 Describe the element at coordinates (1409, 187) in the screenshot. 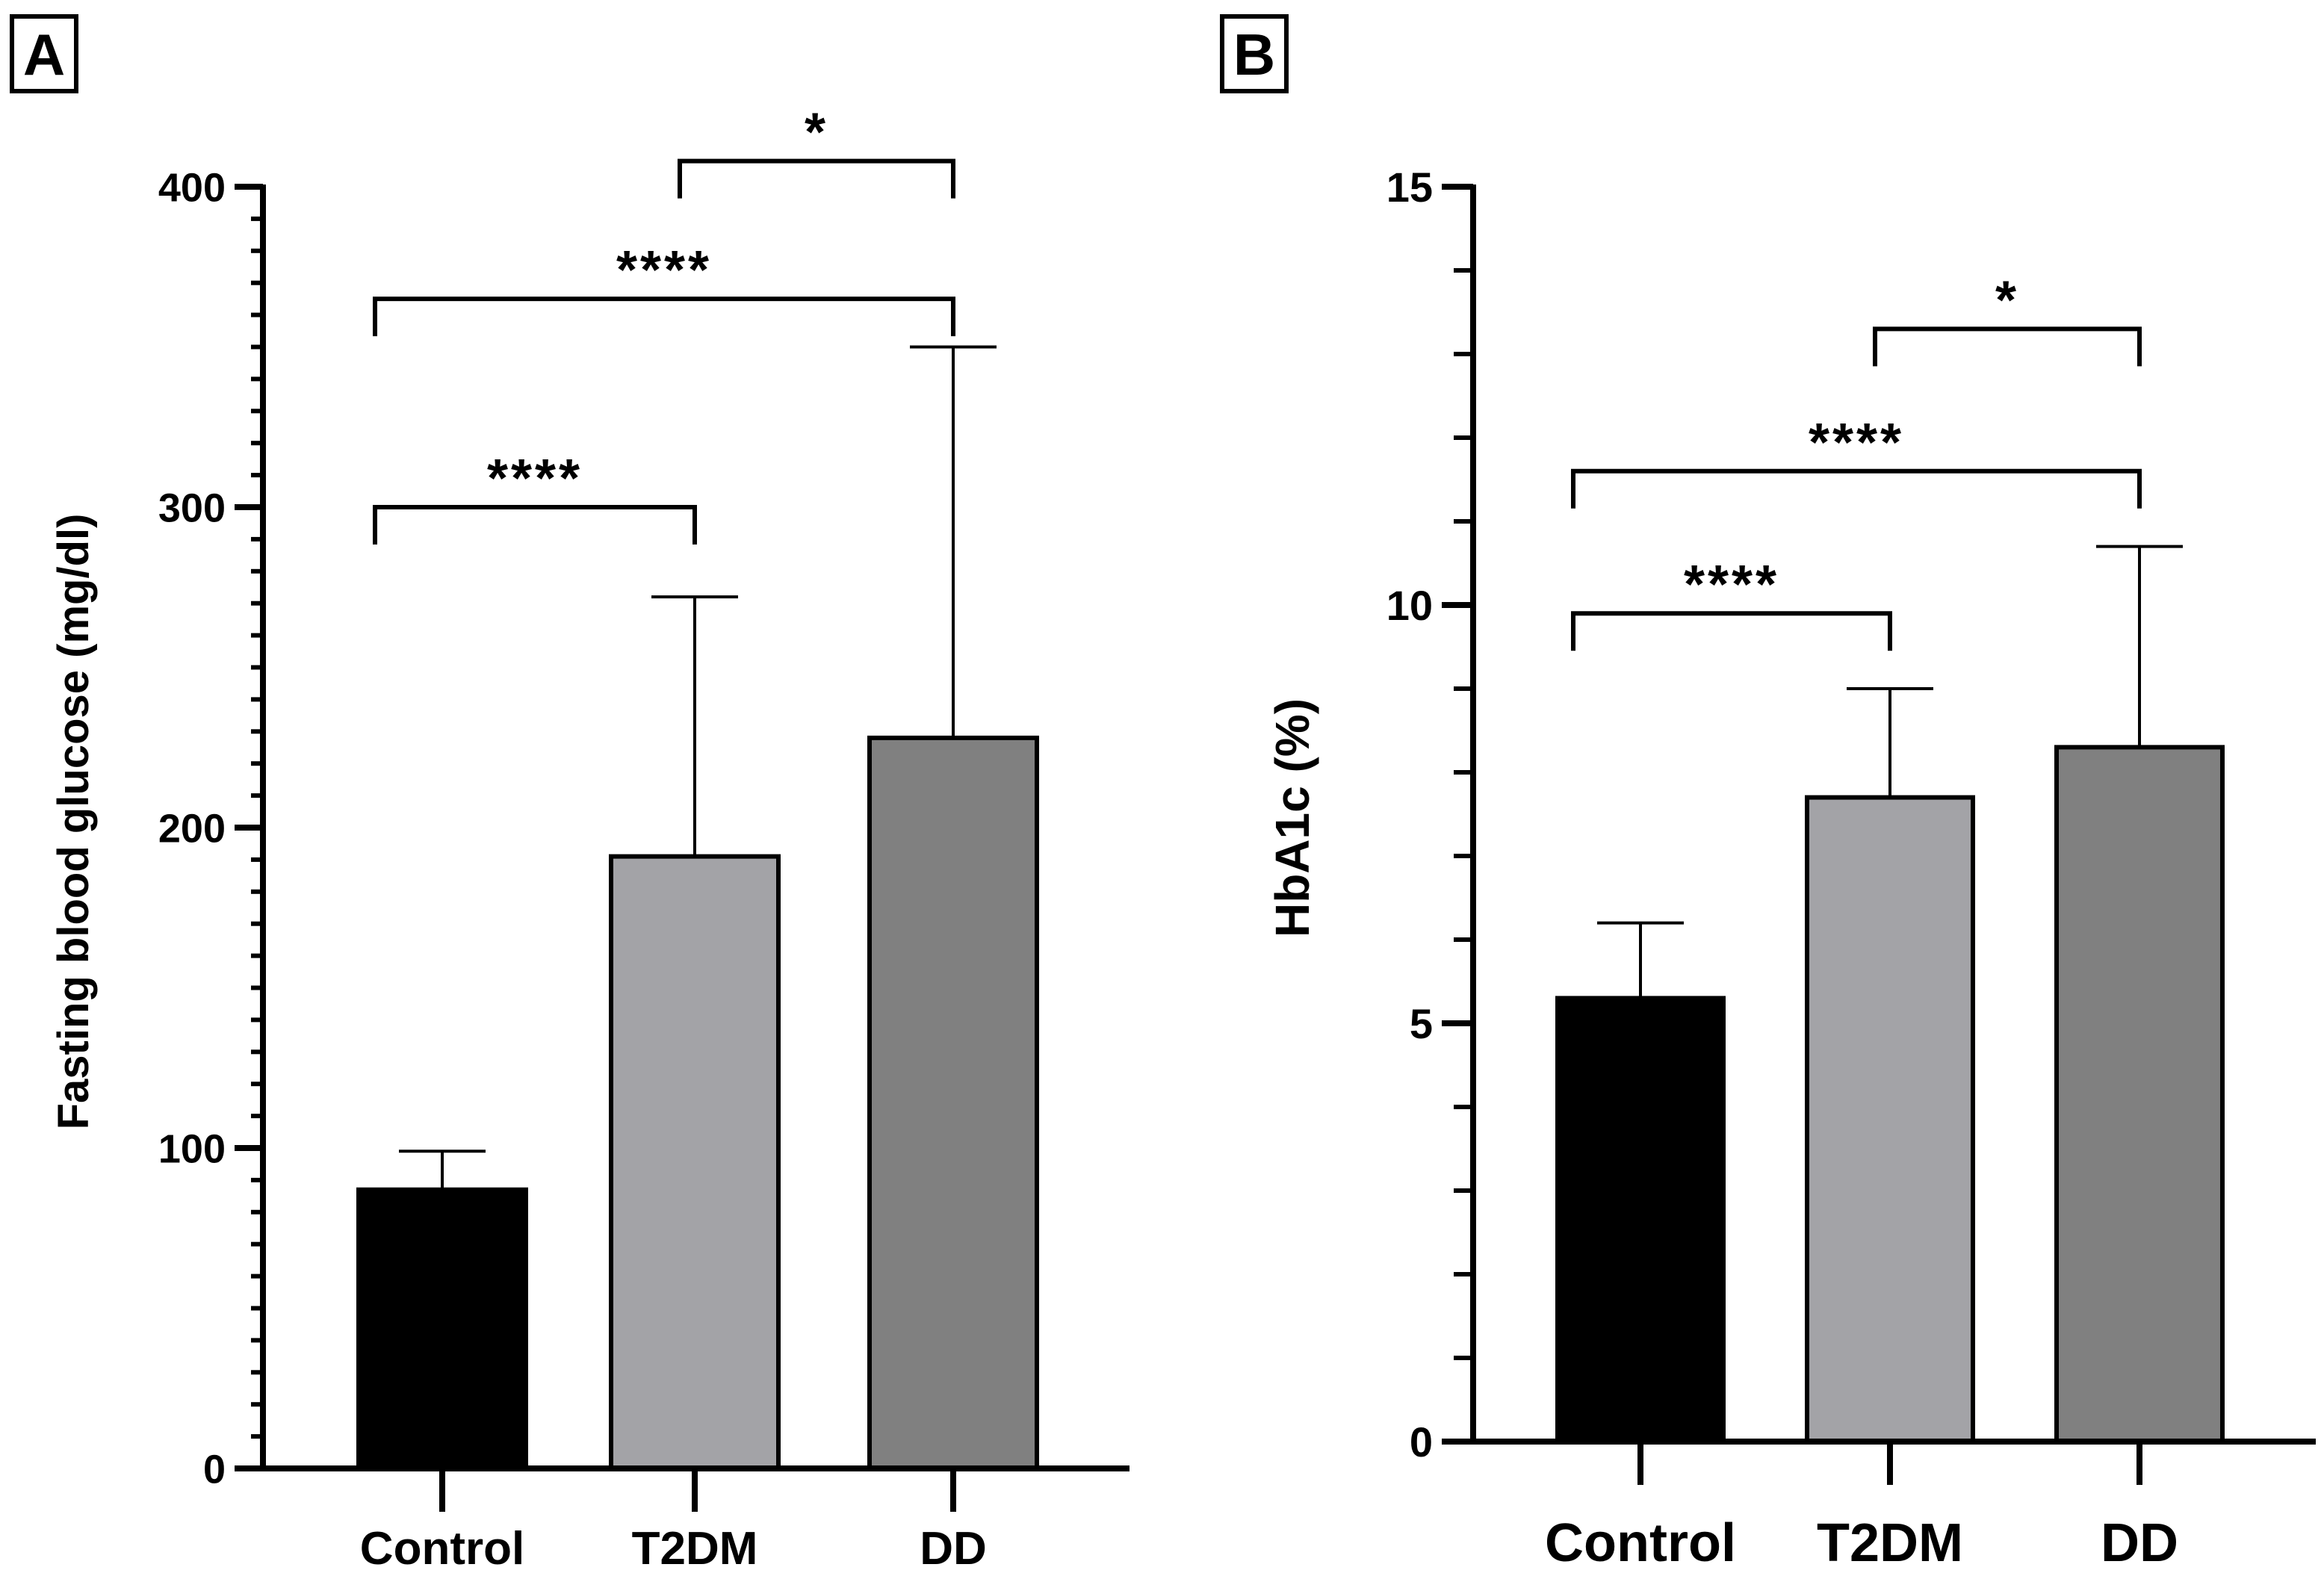

I see `panel-b-tick-label: 15` at that location.